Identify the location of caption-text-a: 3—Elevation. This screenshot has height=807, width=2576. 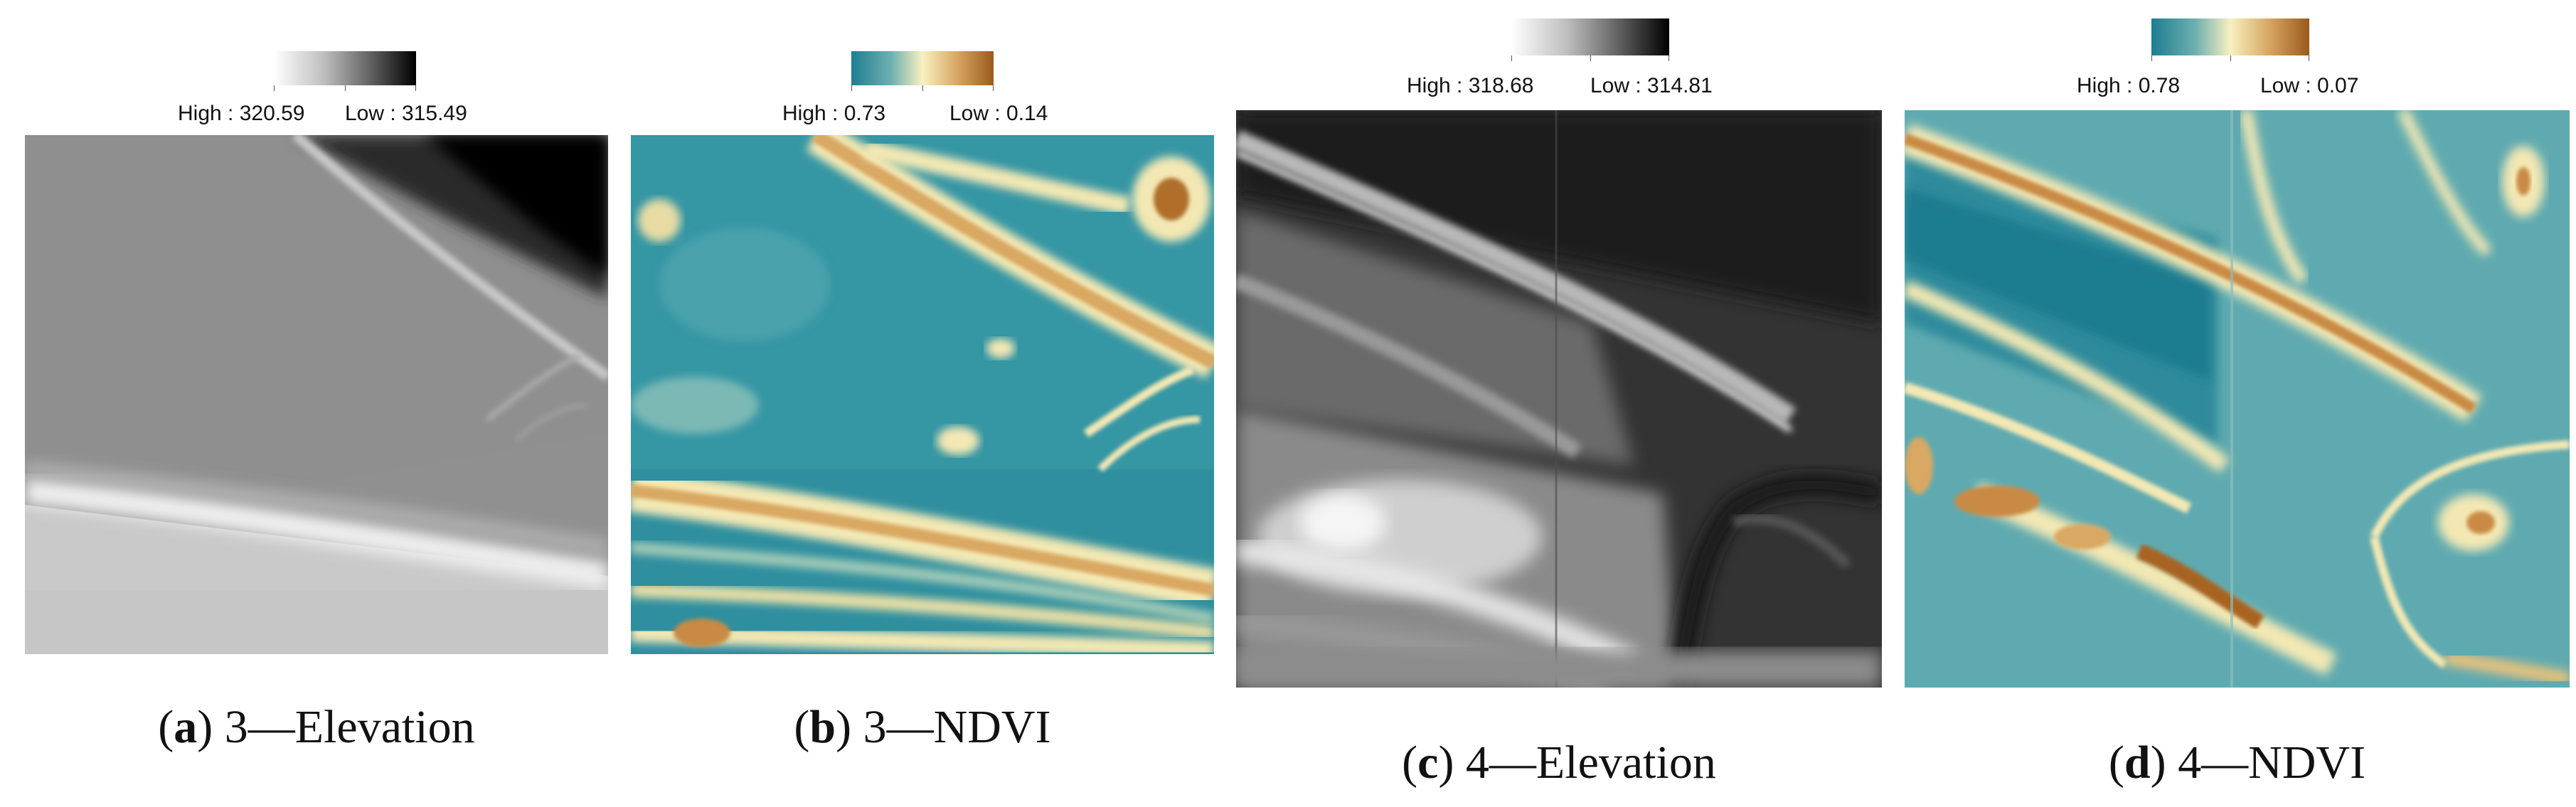
(349, 727).